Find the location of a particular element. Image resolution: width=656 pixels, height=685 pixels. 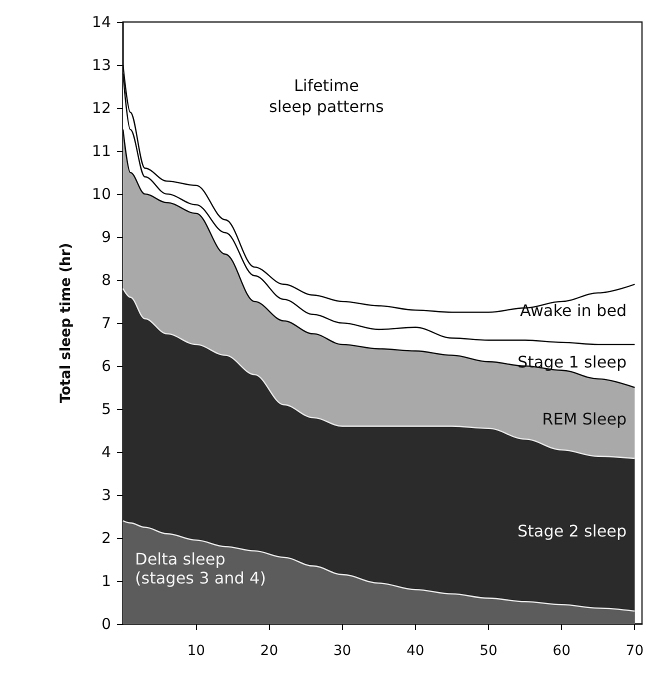

x-tick-label: 50 is located at coordinates (489, 651).